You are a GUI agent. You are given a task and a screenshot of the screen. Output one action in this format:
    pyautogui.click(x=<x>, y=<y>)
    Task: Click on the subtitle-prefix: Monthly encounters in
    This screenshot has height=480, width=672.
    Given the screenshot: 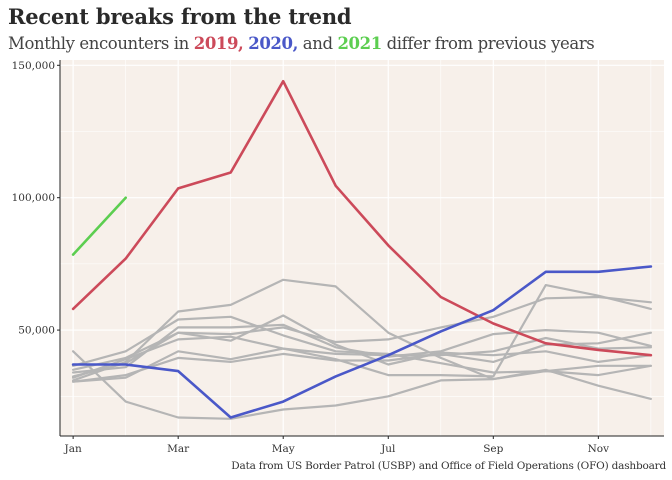 What is the action you would take?
    pyautogui.click(x=101, y=43)
    